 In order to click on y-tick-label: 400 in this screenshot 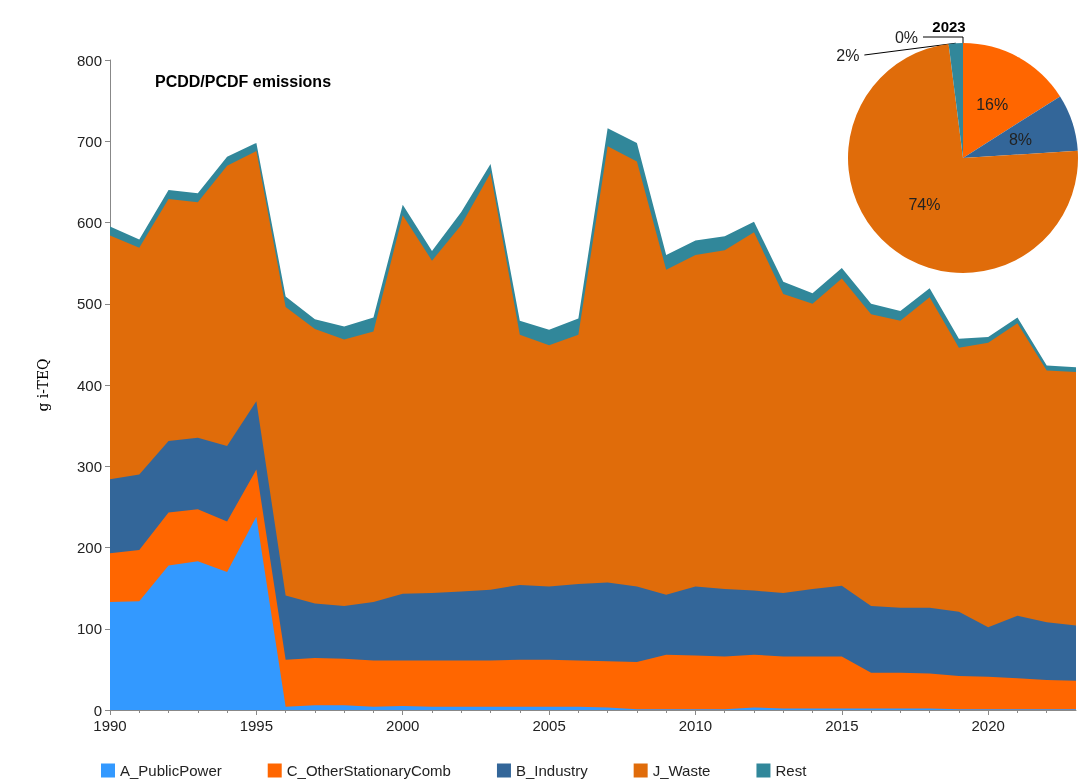, I will do `click(89, 385)`.